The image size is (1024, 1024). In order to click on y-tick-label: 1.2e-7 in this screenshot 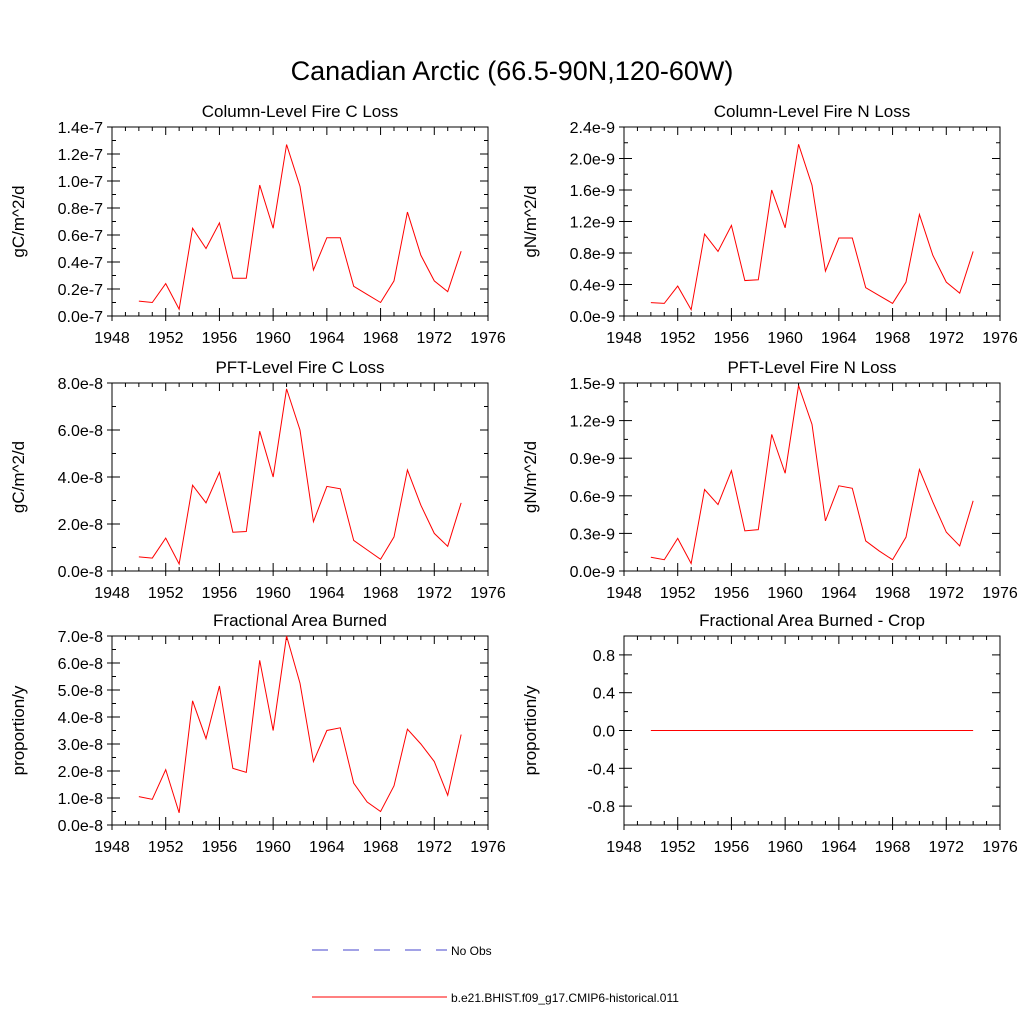, I will do `click(80, 155)`.